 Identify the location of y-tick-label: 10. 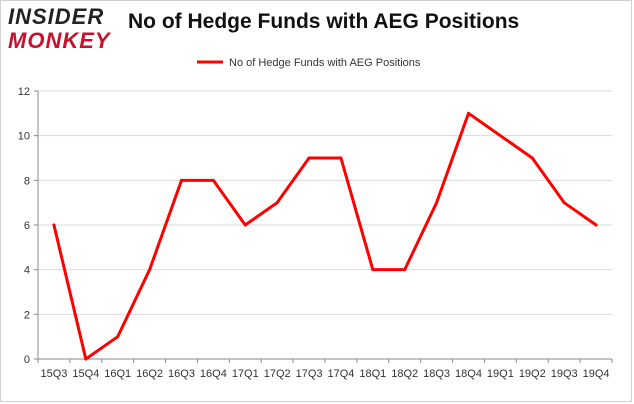
(24, 137).